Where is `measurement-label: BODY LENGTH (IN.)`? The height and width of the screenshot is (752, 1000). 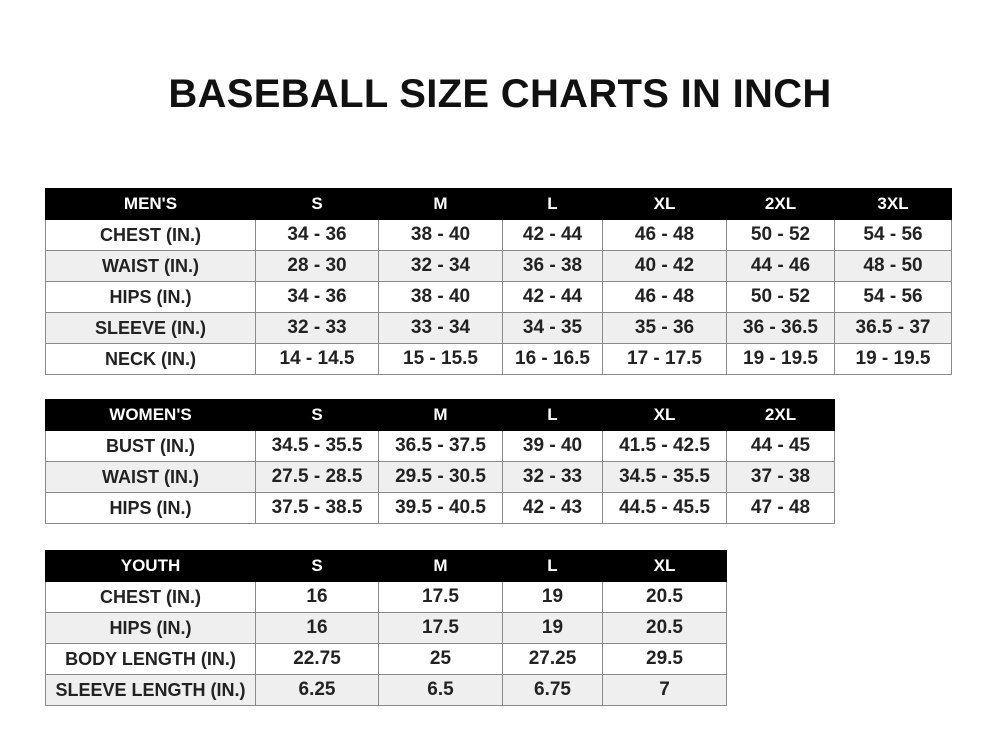
measurement-label: BODY LENGTH (IN.) is located at coordinates (150, 659).